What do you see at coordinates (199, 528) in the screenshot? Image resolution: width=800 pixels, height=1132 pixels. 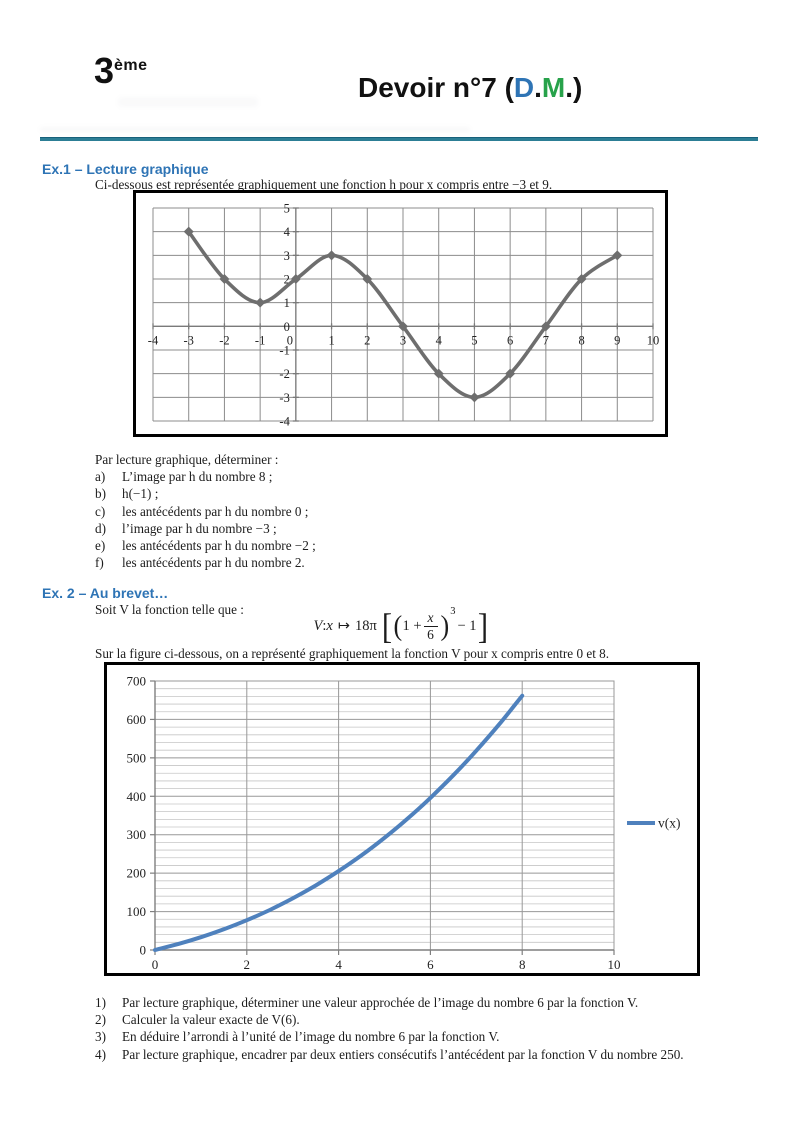 I see `question-text: l’image par h du nombre −3 ;` at bounding box center [199, 528].